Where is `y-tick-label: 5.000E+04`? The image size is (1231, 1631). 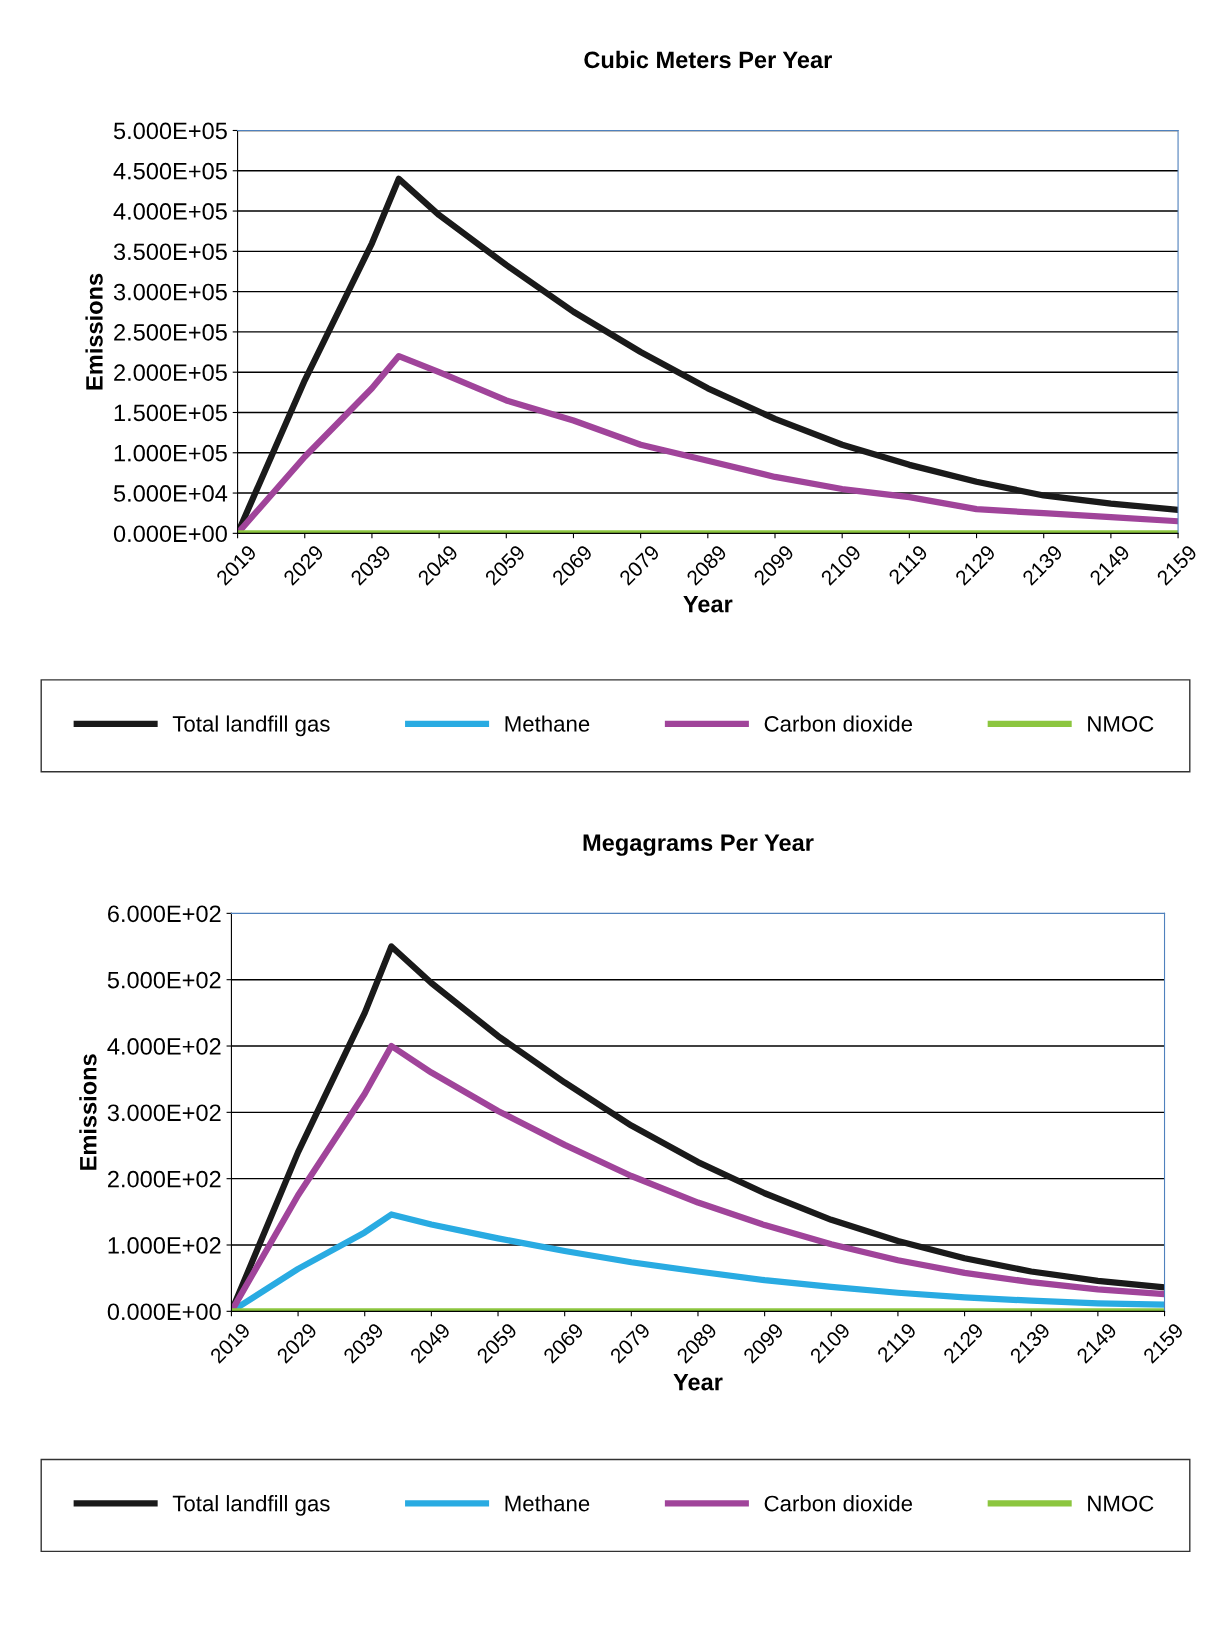
y-tick-label: 5.000E+04 is located at coordinates (170, 493).